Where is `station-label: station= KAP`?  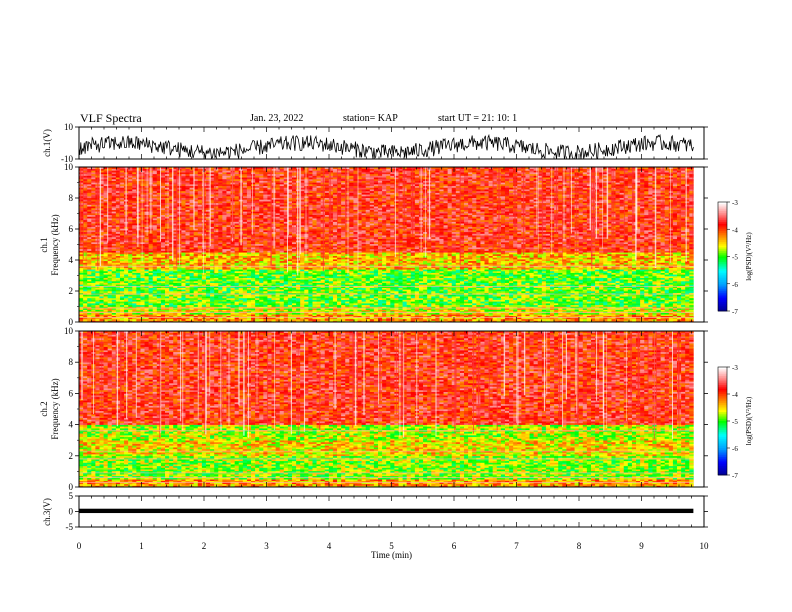 station-label: station= KAP is located at coordinates (370, 118).